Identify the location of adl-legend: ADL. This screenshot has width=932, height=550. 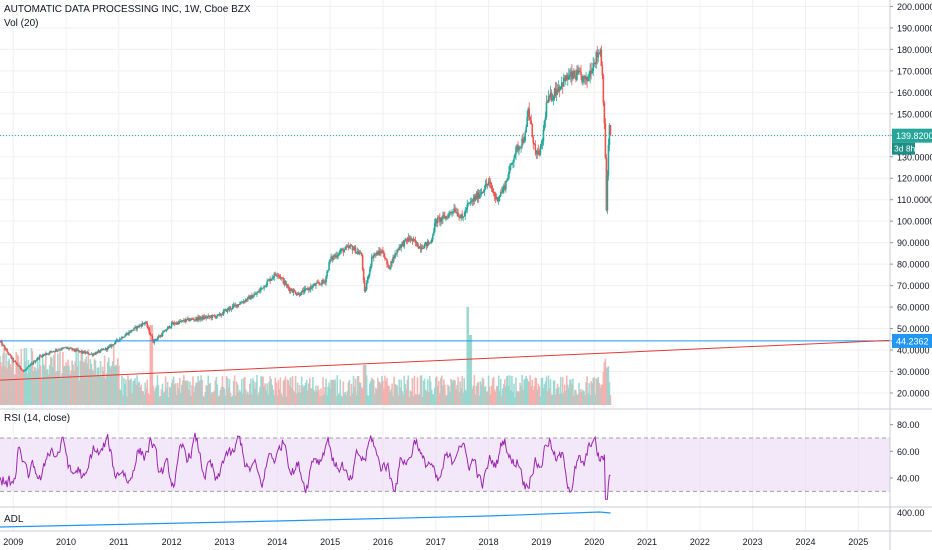
(14, 519).